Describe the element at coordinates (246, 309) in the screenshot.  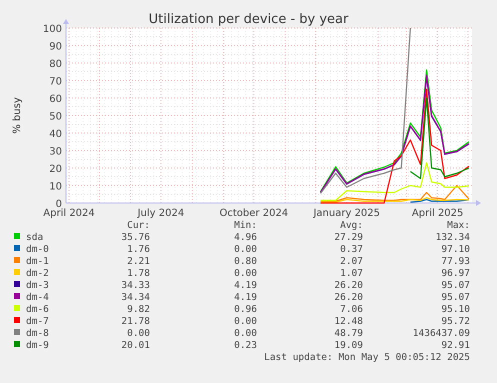
I see `text: 0.96` at that location.